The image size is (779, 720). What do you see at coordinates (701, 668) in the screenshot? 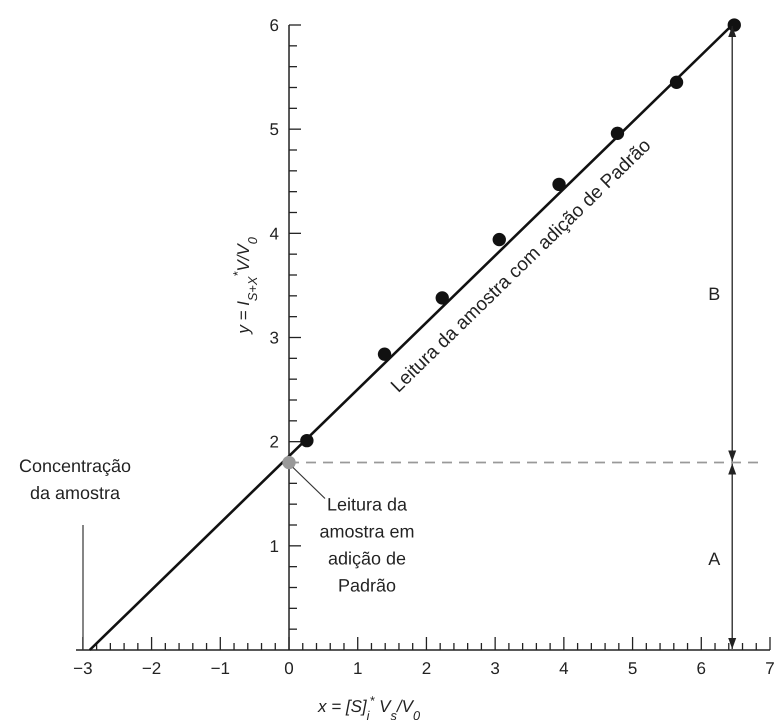
I see `x-tick-label: 6` at bounding box center [701, 668].